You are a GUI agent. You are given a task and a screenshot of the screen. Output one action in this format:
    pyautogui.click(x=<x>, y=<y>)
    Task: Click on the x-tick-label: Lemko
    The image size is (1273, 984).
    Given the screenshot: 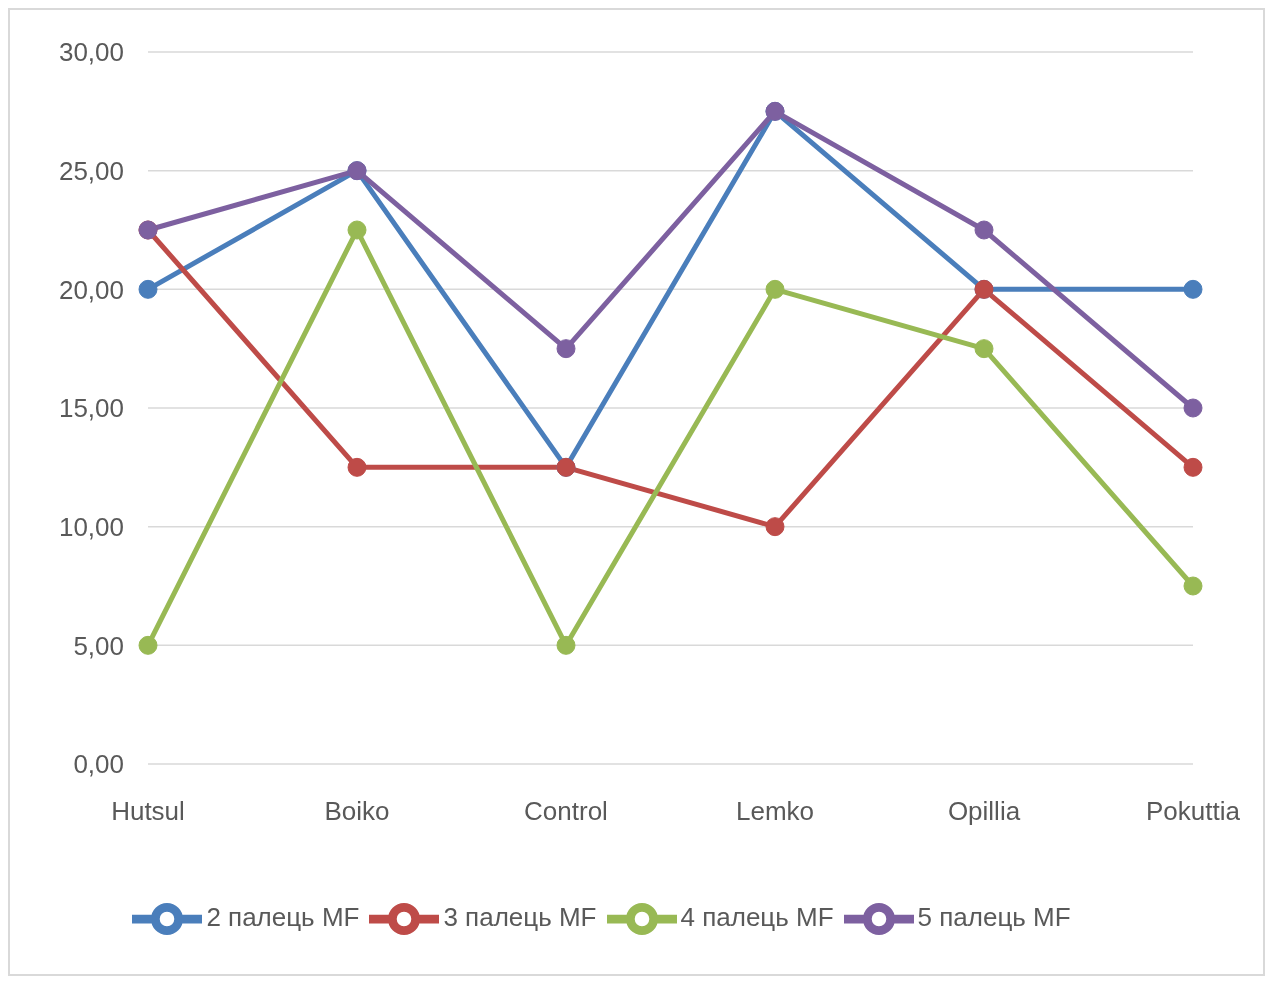 What is the action you would take?
    pyautogui.click(x=775, y=811)
    